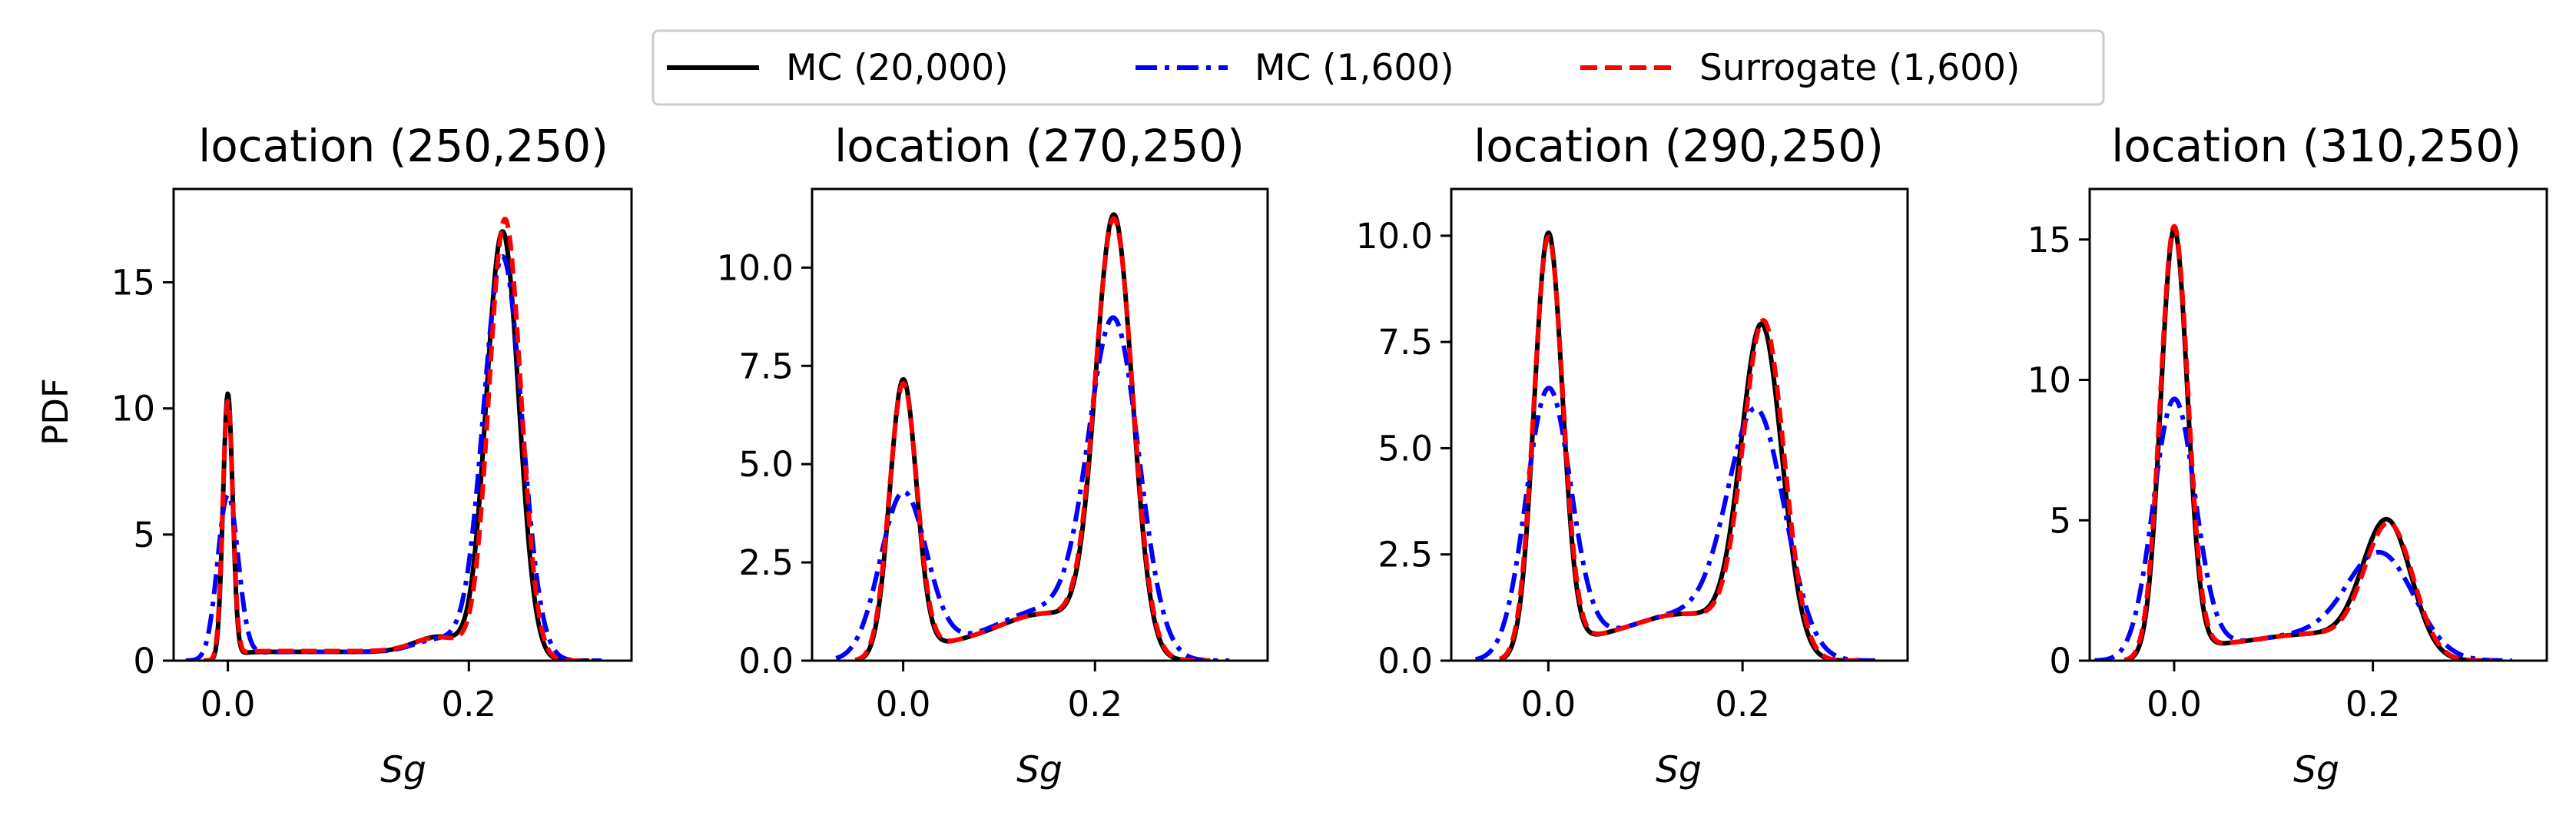 Image resolution: width=2576 pixels, height=822 pixels. Describe the element at coordinates (2373, 704) in the screenshot. I see `subplot-4-xtick-label: 0.2` at that location.